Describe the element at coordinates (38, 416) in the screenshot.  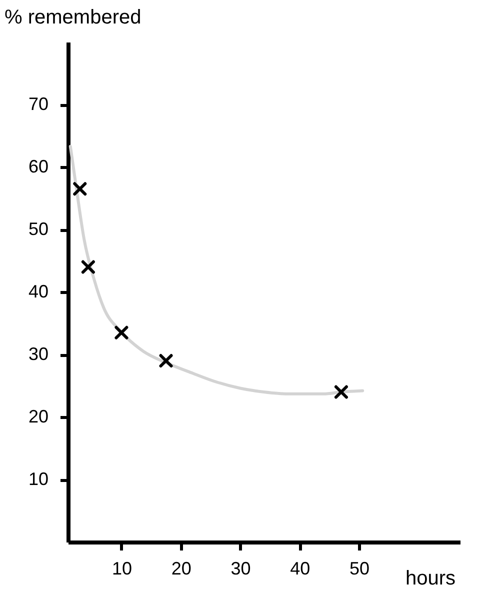
I see `y-tick-label: 20` at that location.